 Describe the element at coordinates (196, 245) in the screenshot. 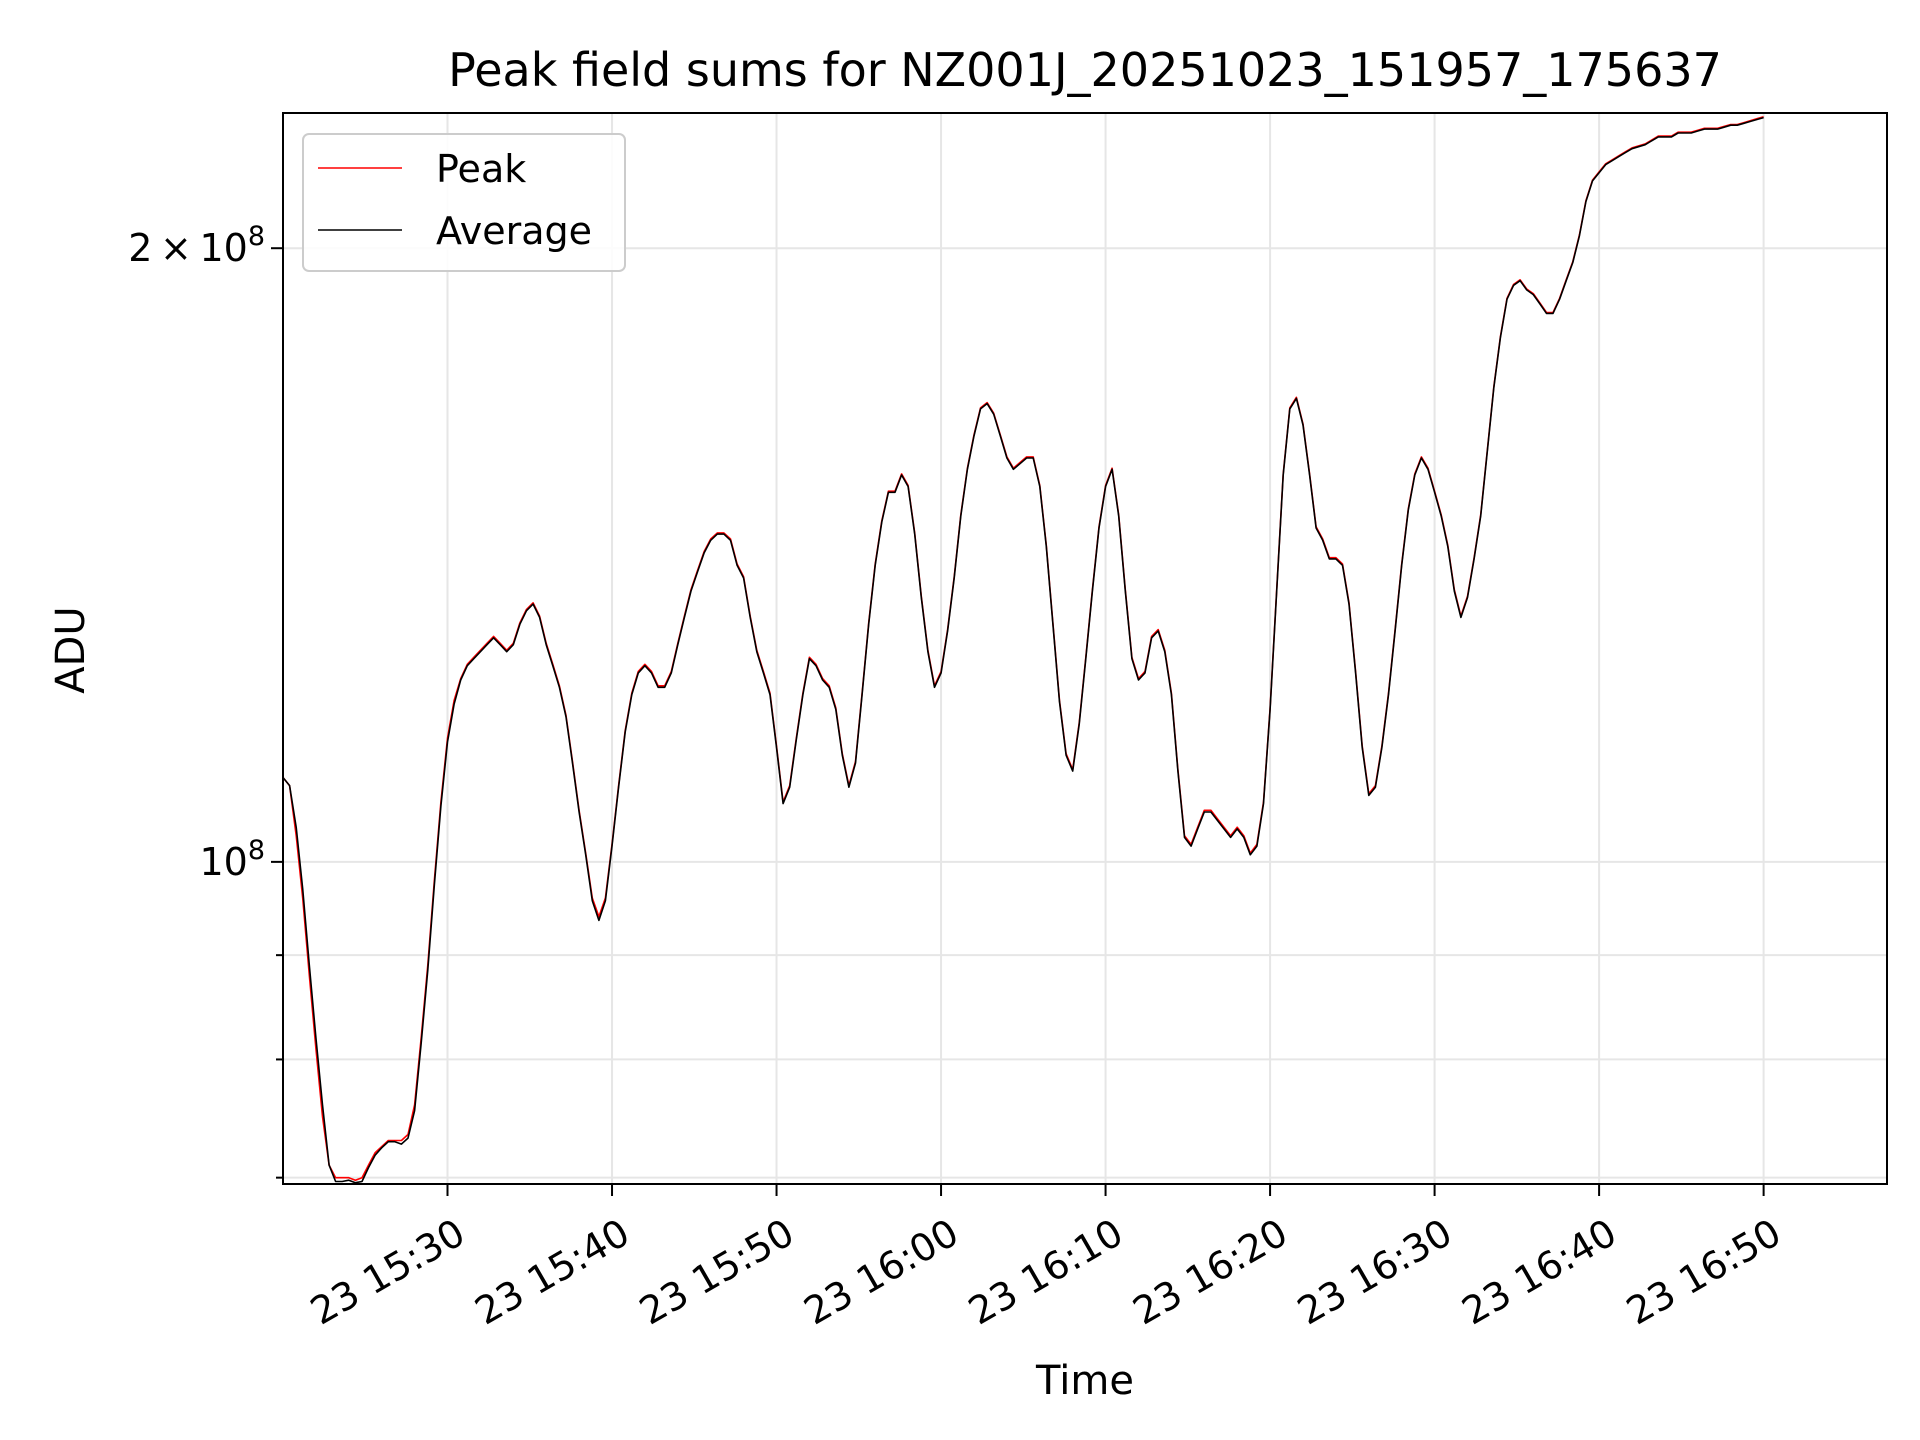

I see `y-tick-label: 2 × 108` at that location.